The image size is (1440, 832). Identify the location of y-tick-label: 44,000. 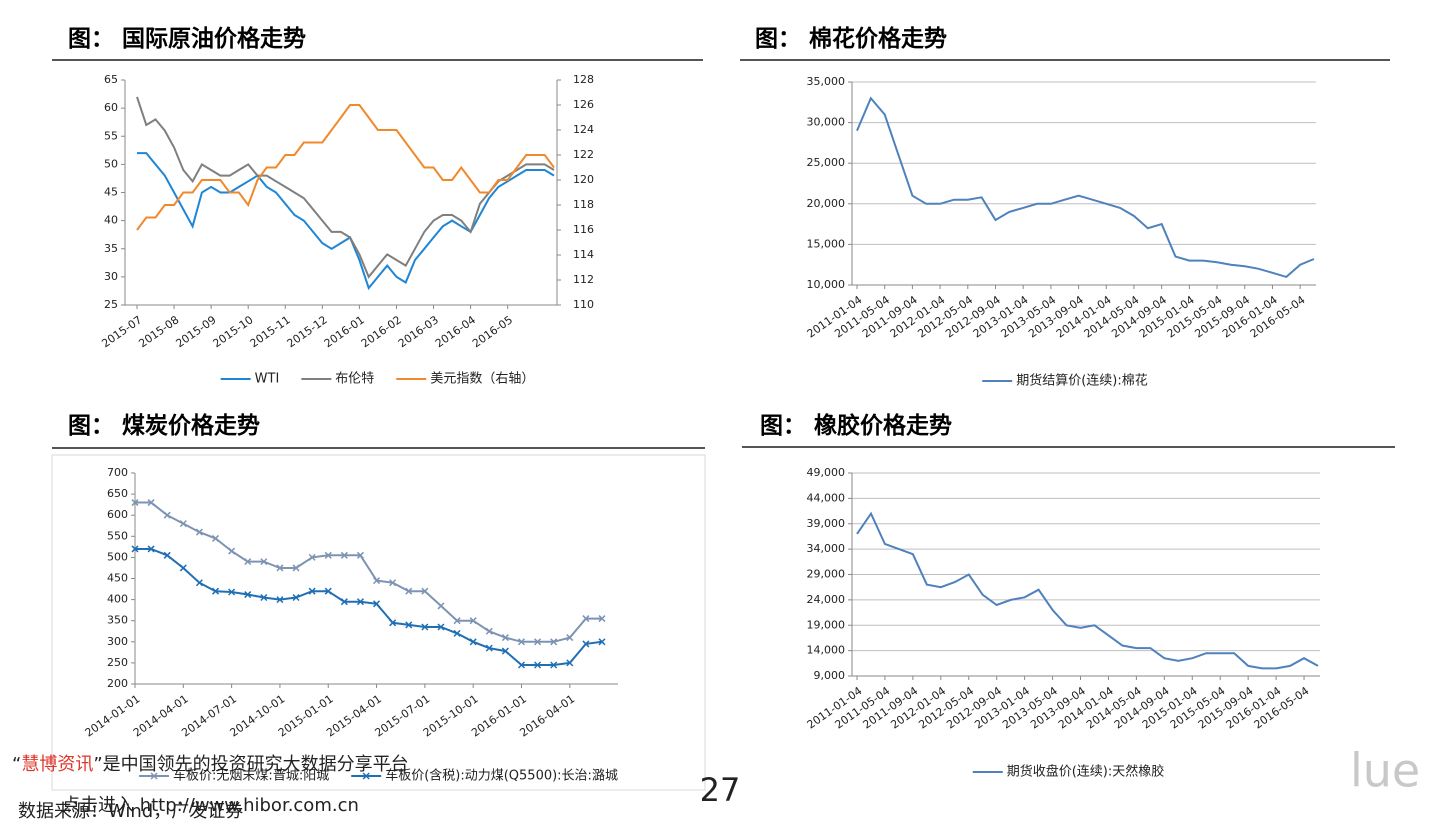
(826, 497).